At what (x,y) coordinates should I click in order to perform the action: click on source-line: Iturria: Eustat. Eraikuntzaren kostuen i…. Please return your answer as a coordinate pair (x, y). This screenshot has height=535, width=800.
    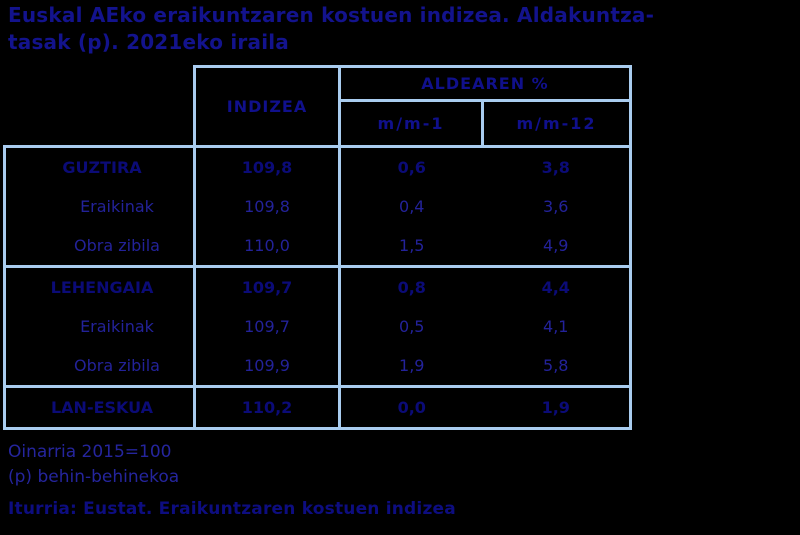
    Looking at the image, I should click on (232, 509).